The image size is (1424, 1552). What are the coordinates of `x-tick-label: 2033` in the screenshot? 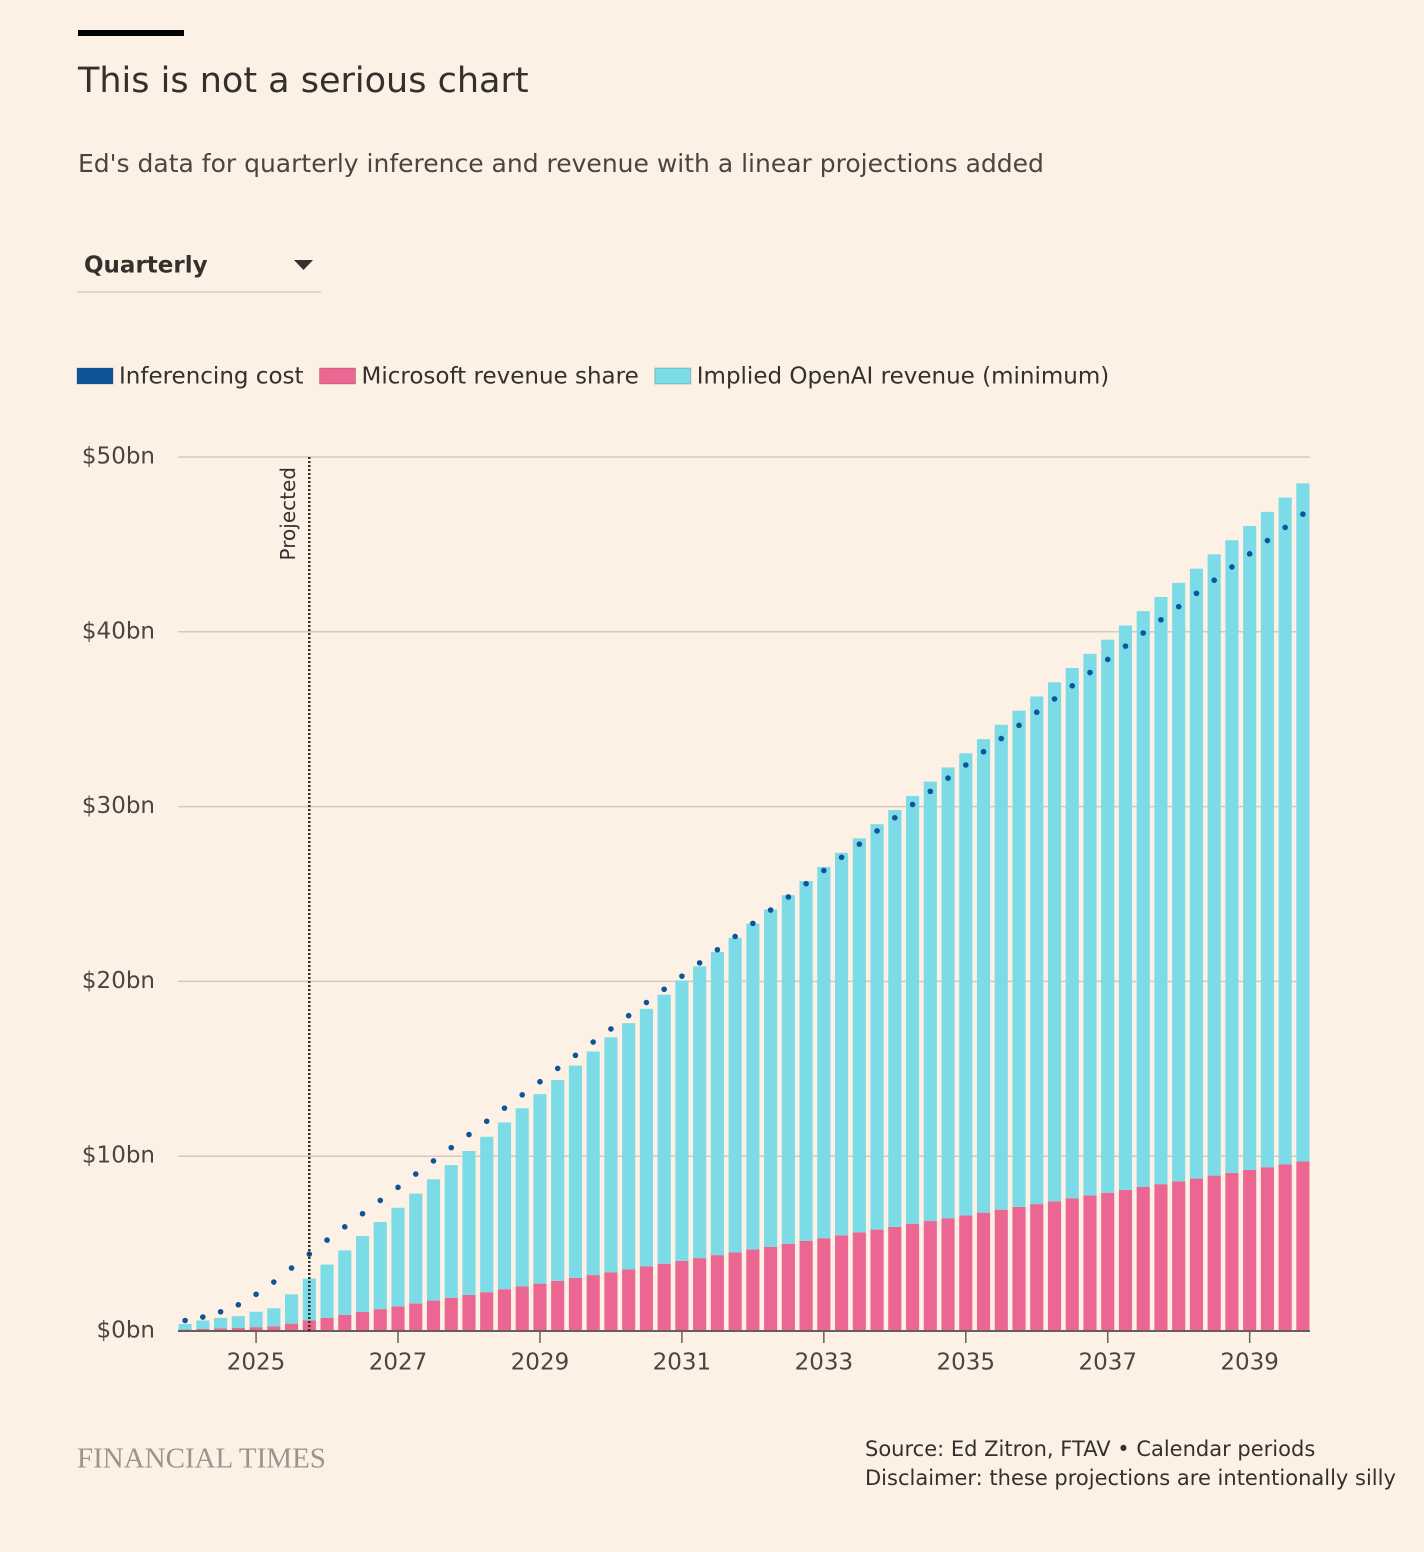 It's located at (824, 1363).